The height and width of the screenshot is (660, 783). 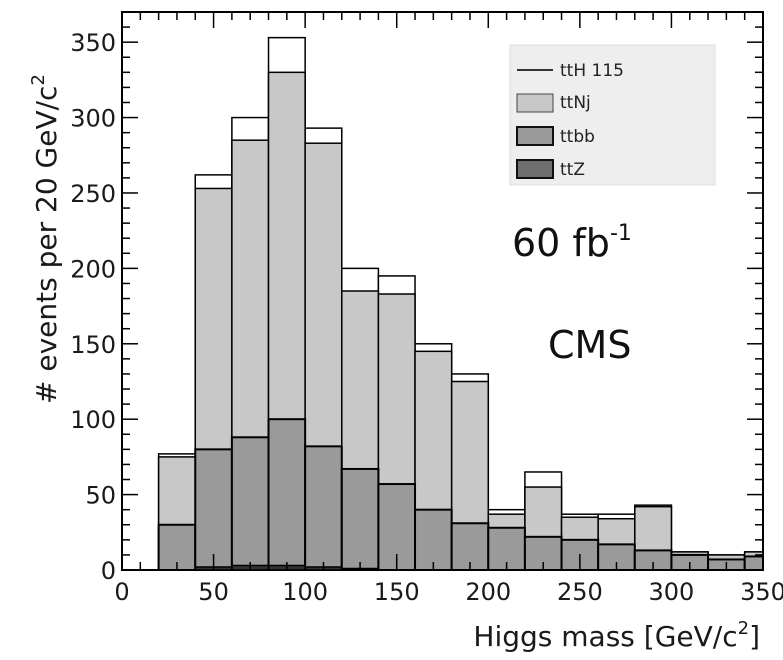 I want to click on x-tick-label: 350, so click(x=761, y=592).